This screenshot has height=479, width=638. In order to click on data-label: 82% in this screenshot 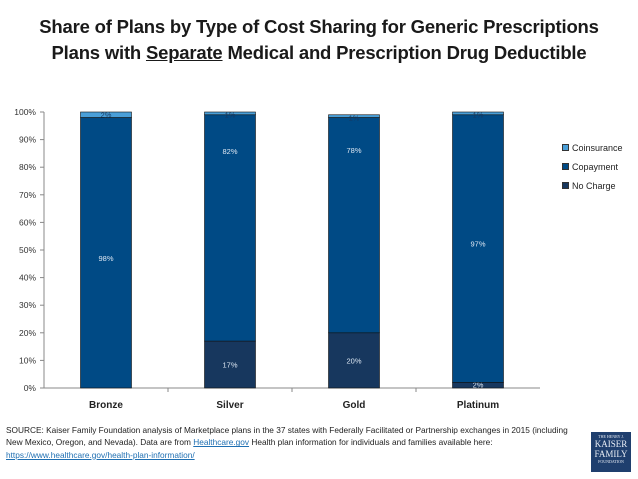, I will do `click(229, 151)`.